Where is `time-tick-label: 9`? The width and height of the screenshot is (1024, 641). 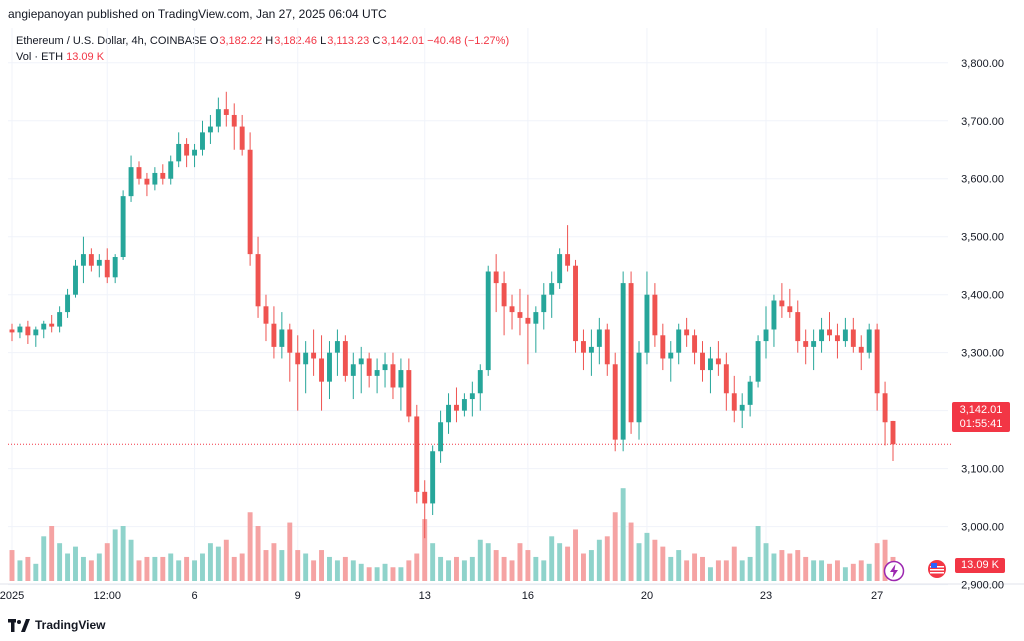 time-tick-label: 9 is located at coordinates (298, 596).